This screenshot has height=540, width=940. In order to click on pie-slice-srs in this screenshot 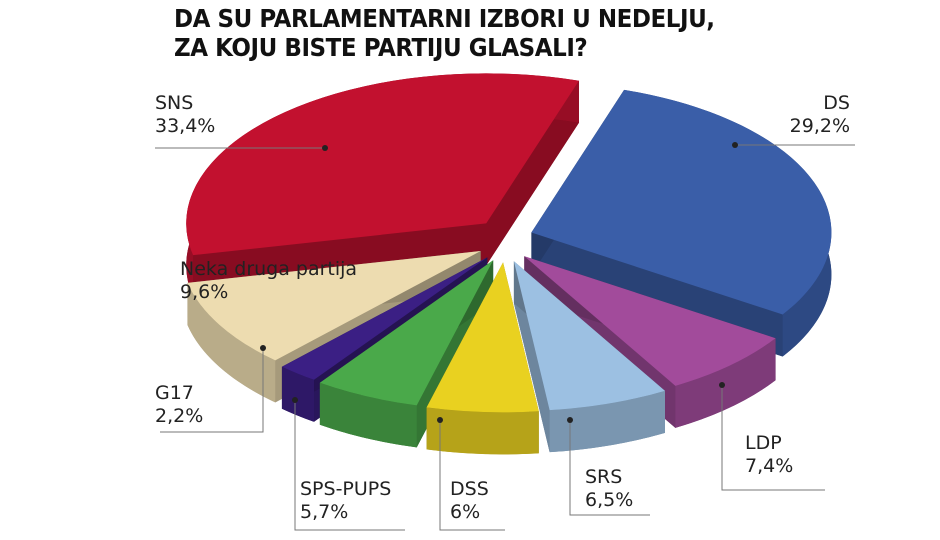, I will do `click(589, 357)`.